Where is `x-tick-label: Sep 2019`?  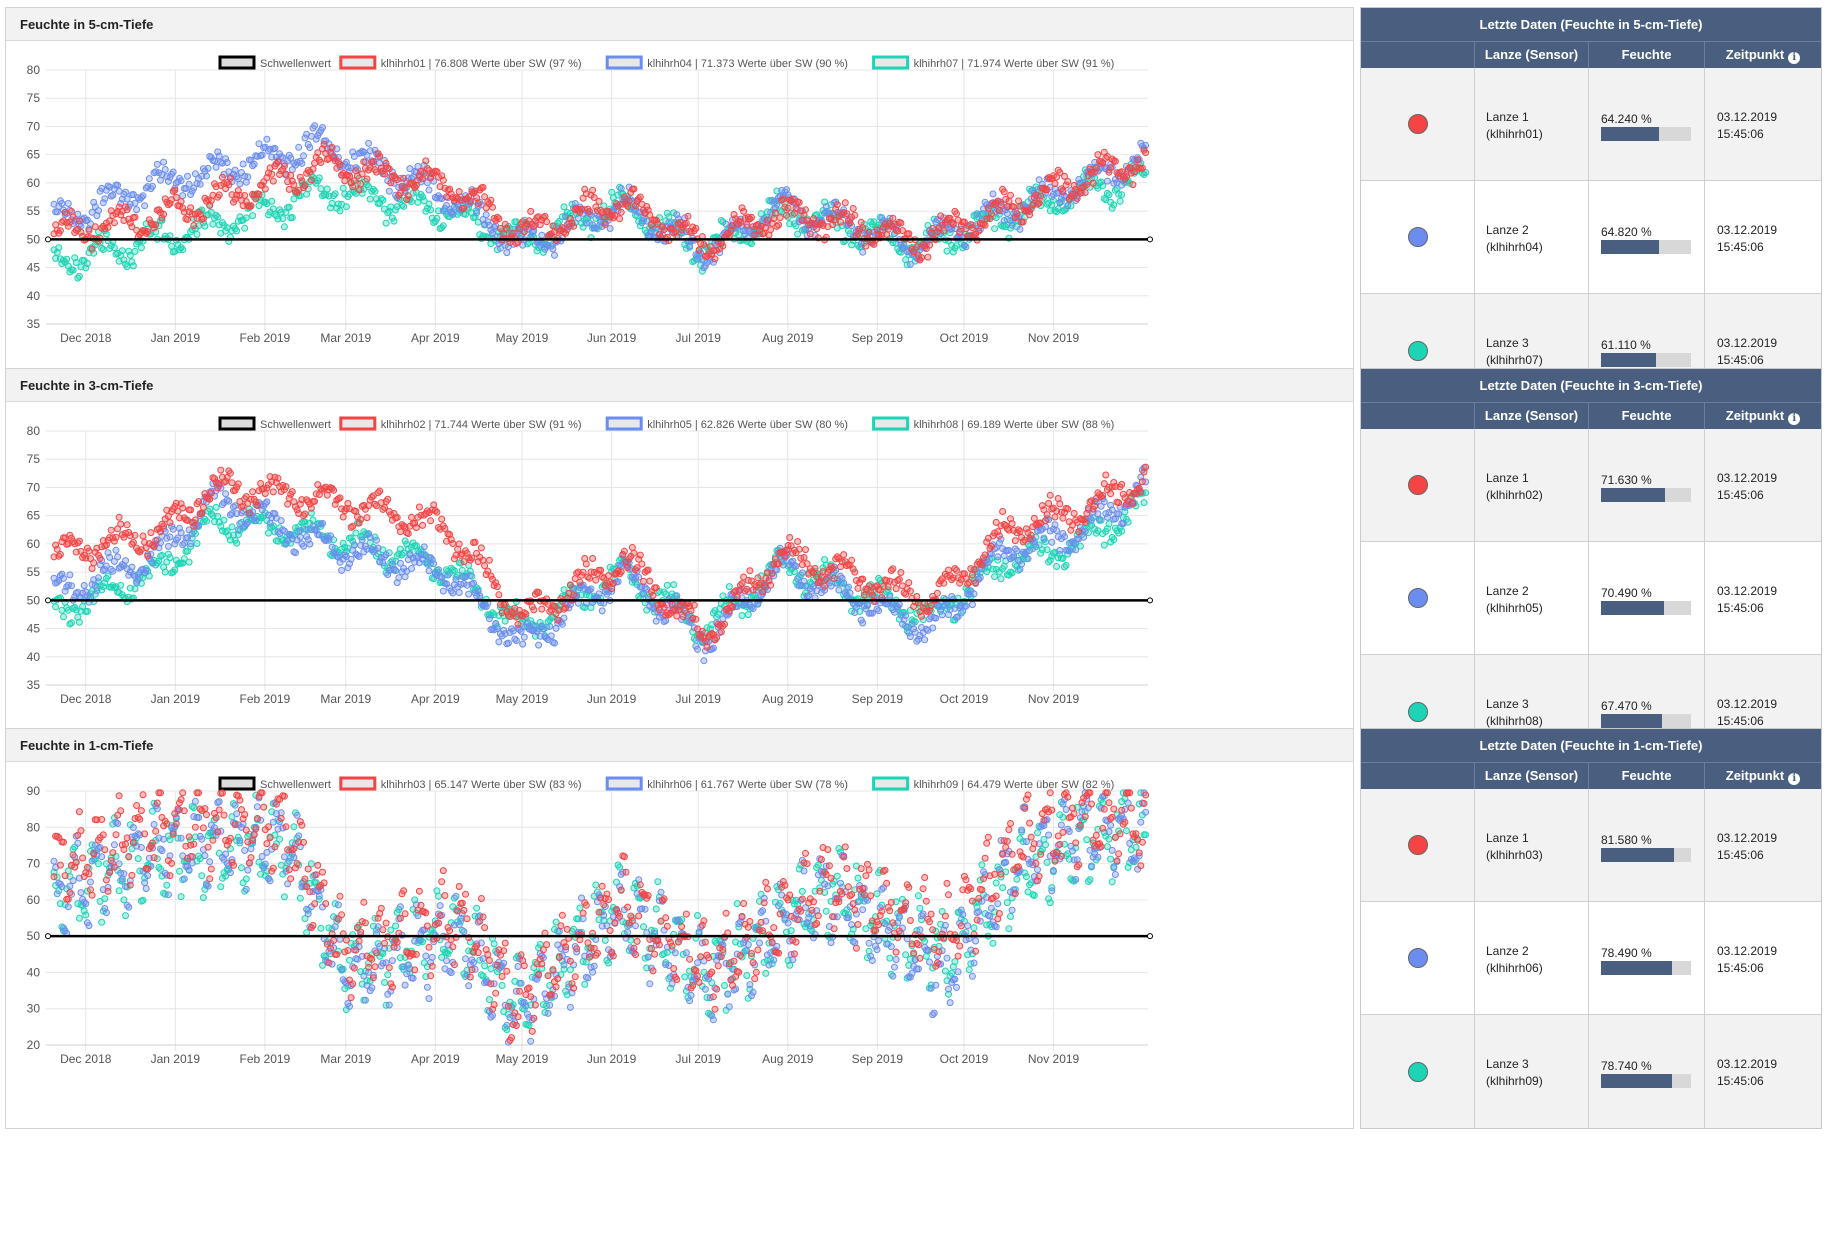
x-tick-label: Sep 2019 is located at coordinates (878, 699).